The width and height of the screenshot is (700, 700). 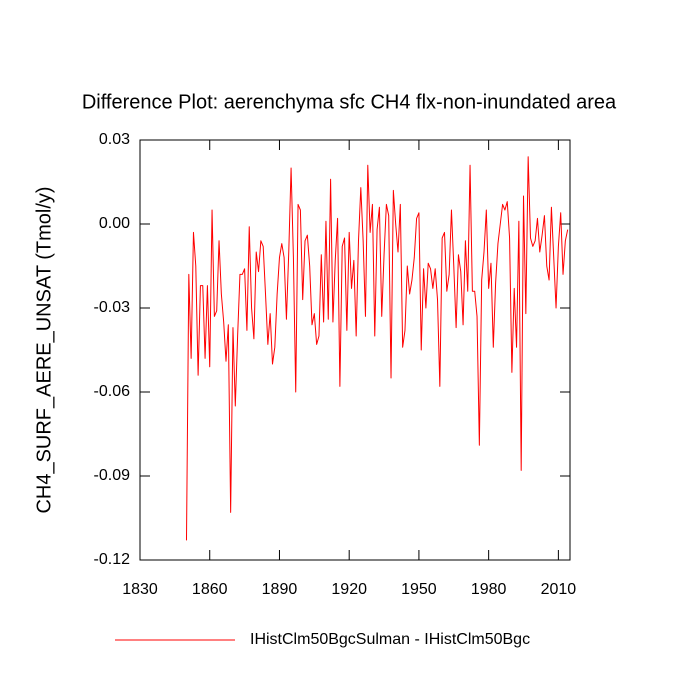 What do you see at coordinates (112, 559) in the screenshot?
I see `y-tick-label: -0.12` at bounding box center [112, 559].